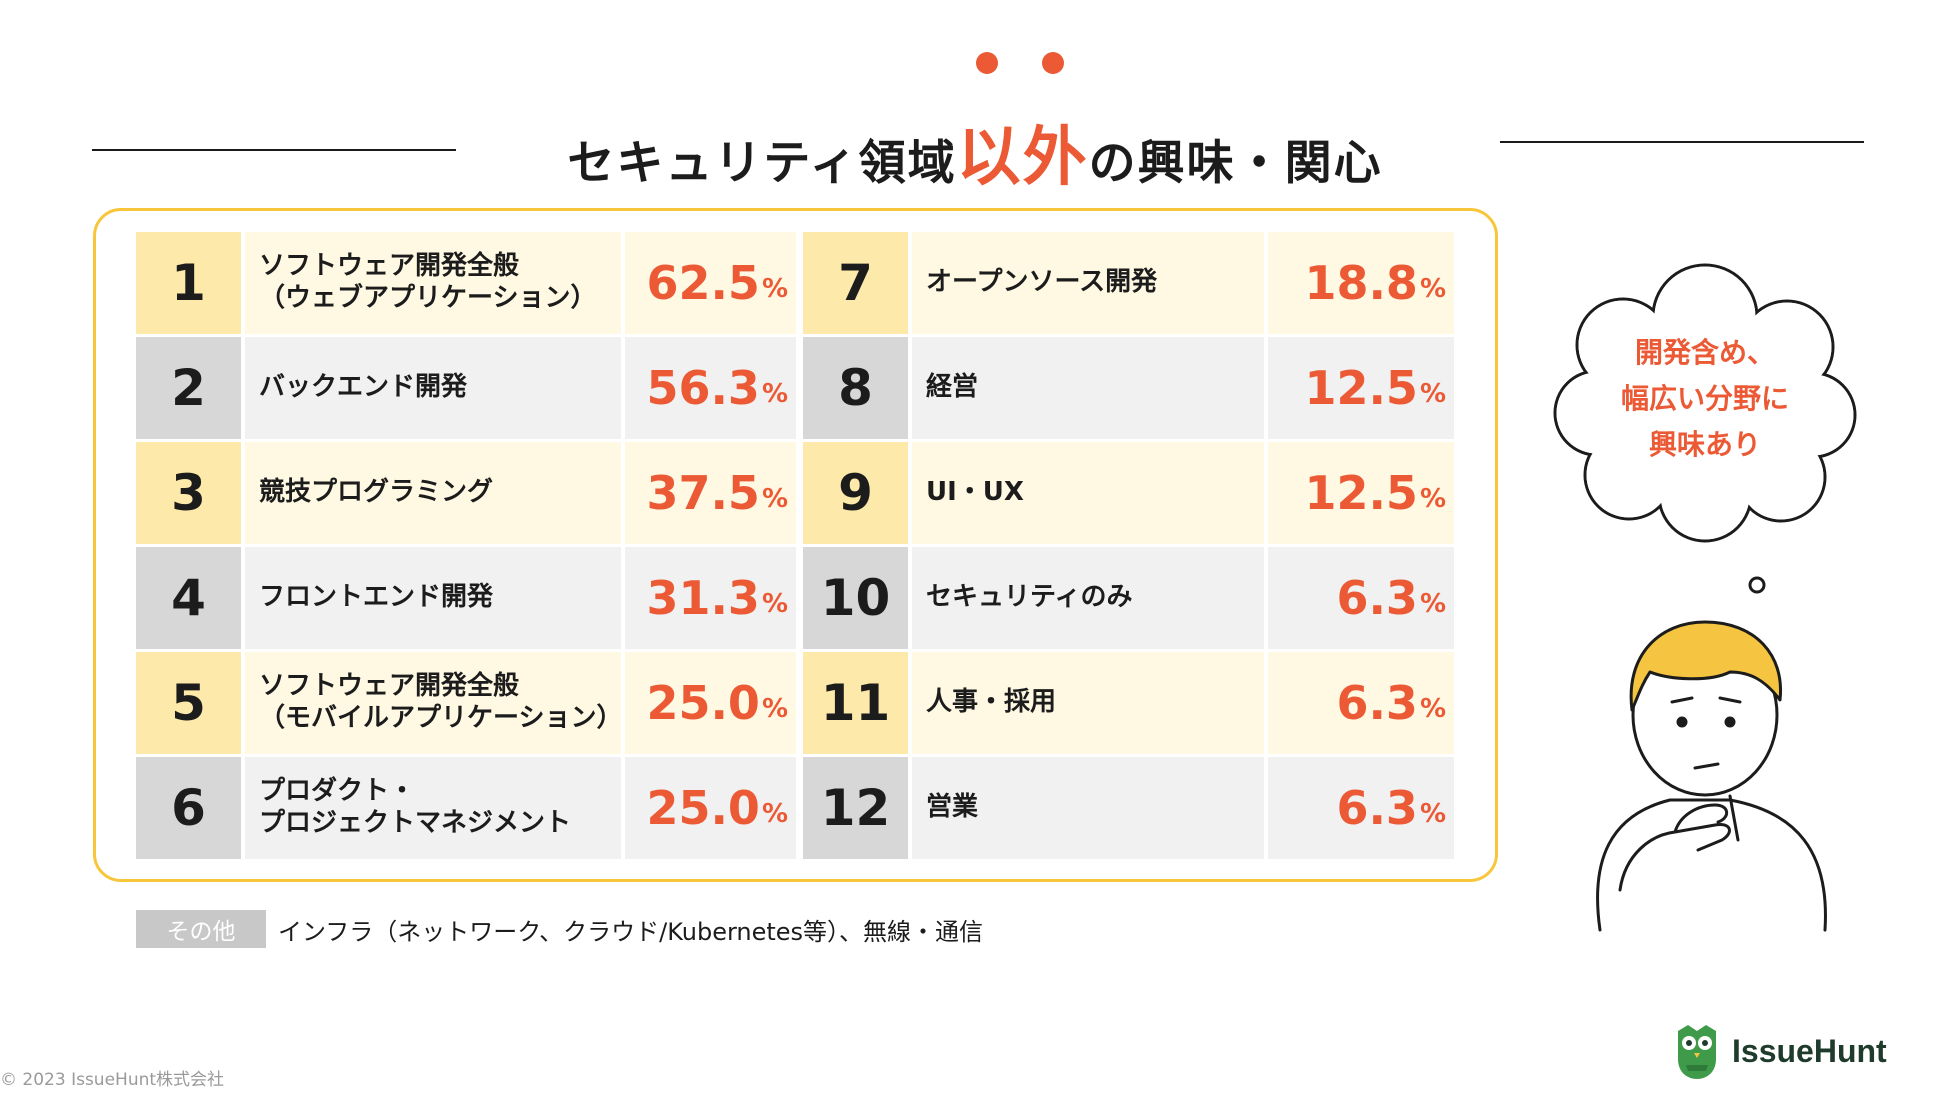  I want to click on rank-number: 10, so click(855, 598).